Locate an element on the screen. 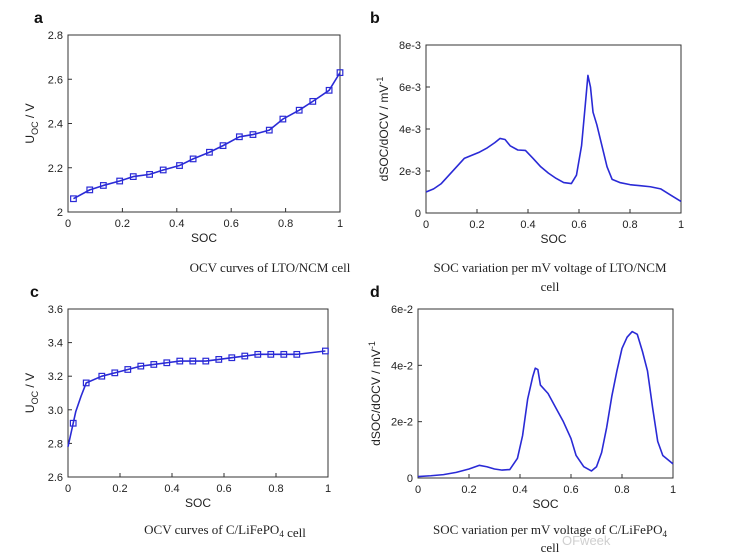 This screenshot has width=740, height=560. y-tick-label: 2e-3 is located at coordinates (410, 172).